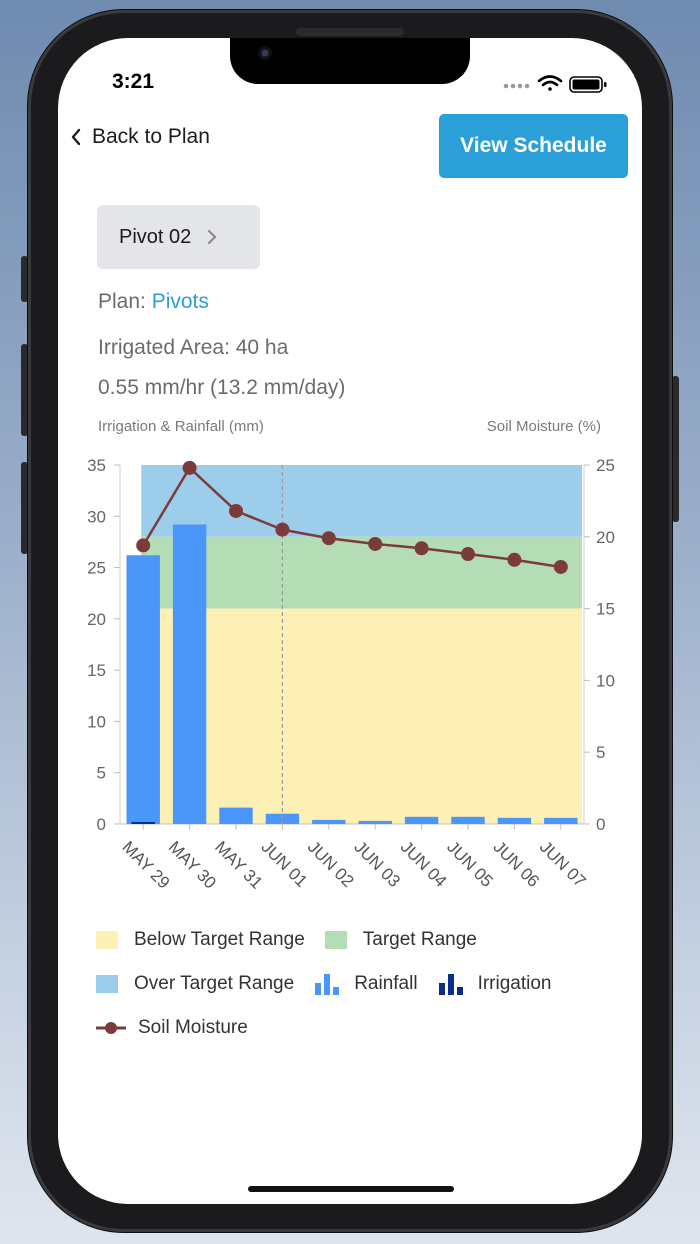 This screenshot has width=700, height=1244. I want to click on x-tick-label: JUN 06, so click(517, 864).